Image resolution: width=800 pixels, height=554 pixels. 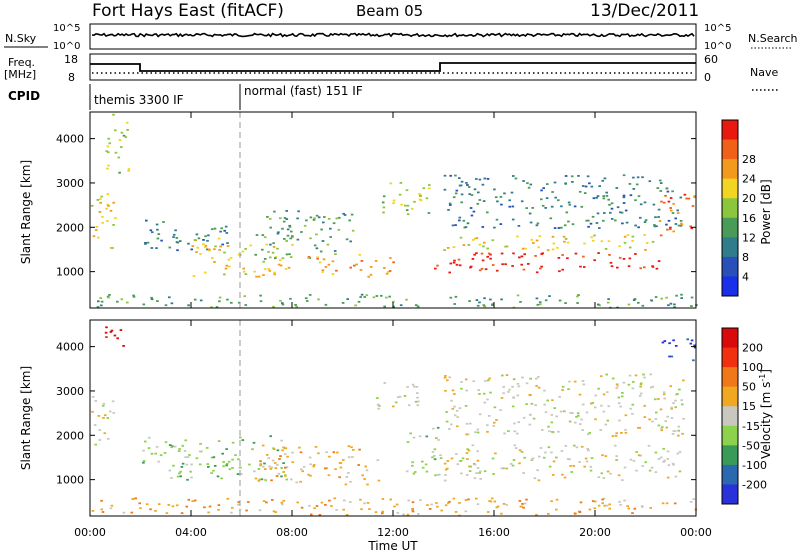 I want to click on cpid-mode-2: normal (fast) 151 IF, so click(x=303, y=91).